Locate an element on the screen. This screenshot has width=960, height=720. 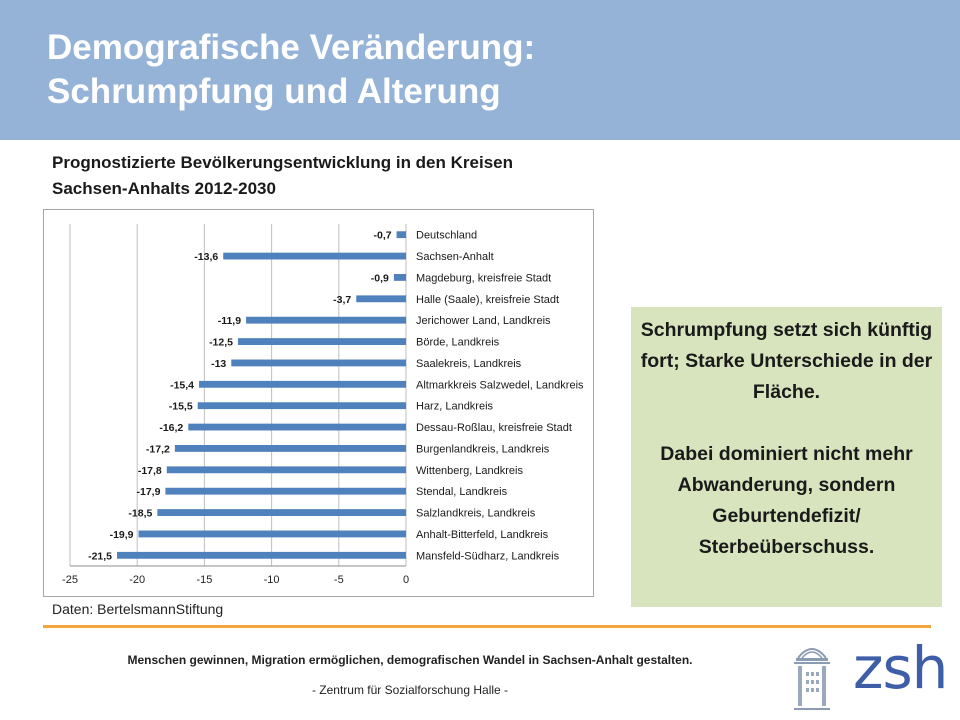
bar-value-label: -17,2 is located at coordinates (158, 449).